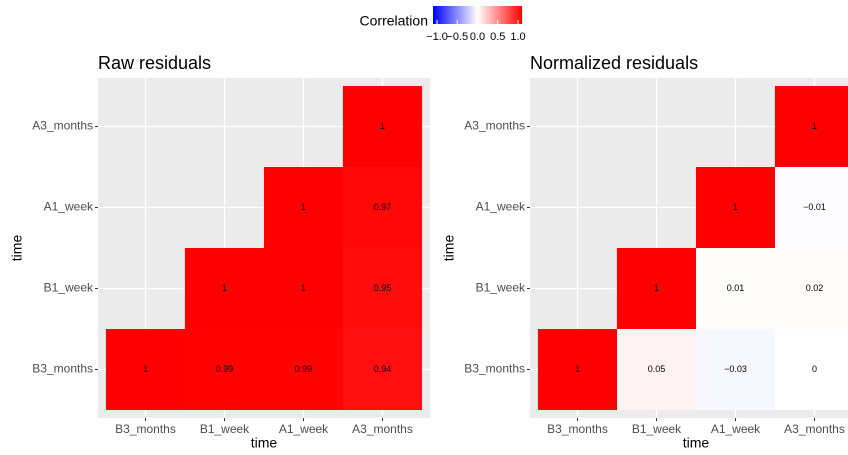 The image size is (848, 455). I want to click on cell-label: 0.01, so click(736, 288).